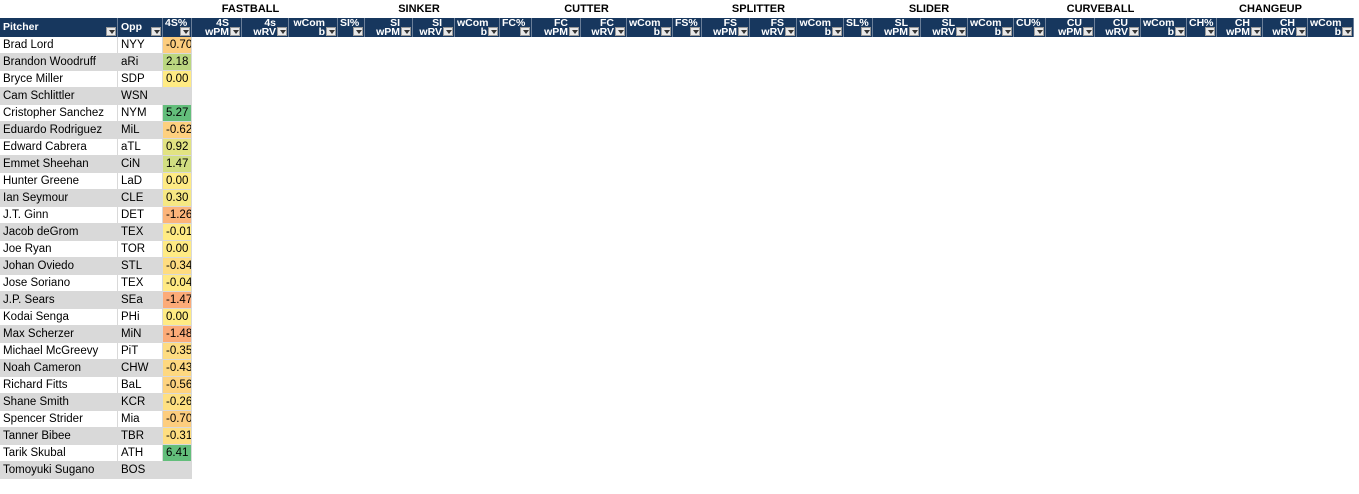  I want to click on cell-changeup-3: -0.35, so click(177, 351).